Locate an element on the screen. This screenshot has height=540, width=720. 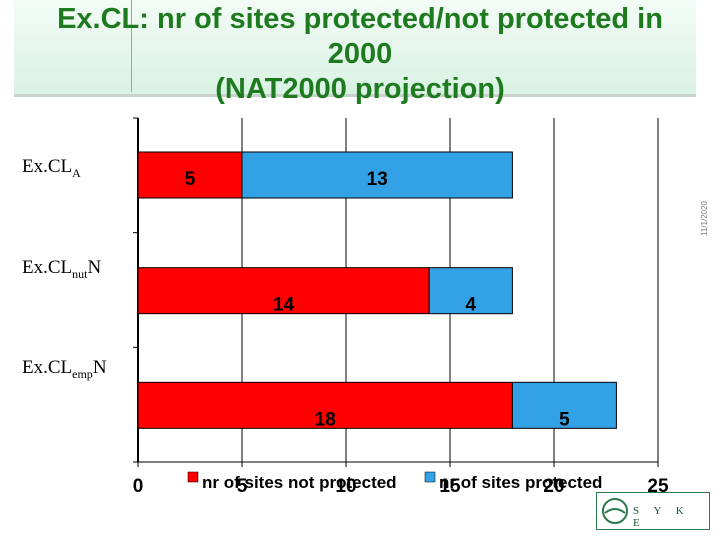
syke-logo: S Y K E is located at coordinates (653, 511).